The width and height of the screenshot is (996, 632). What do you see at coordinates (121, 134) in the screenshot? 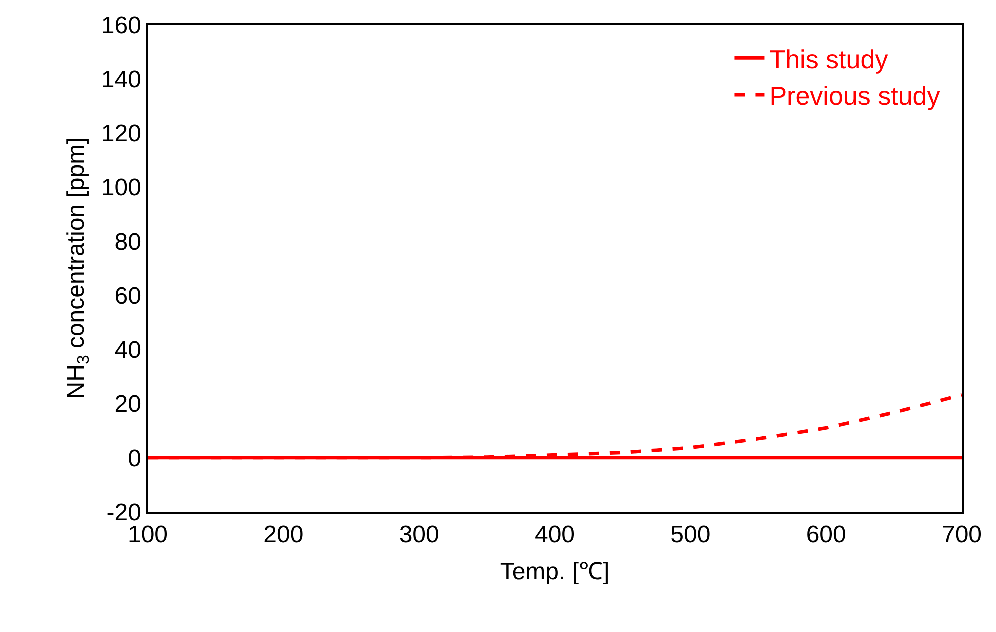
I see `y-tick-label: 120` at bounding box center [121, 134].